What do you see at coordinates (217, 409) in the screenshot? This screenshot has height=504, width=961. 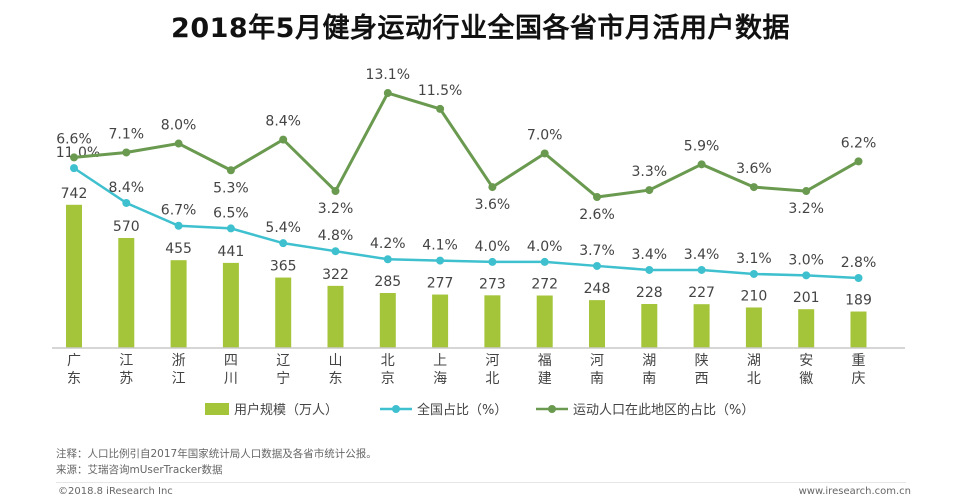 I see `legend-bar-swatch` at bounding box center [217, 409].